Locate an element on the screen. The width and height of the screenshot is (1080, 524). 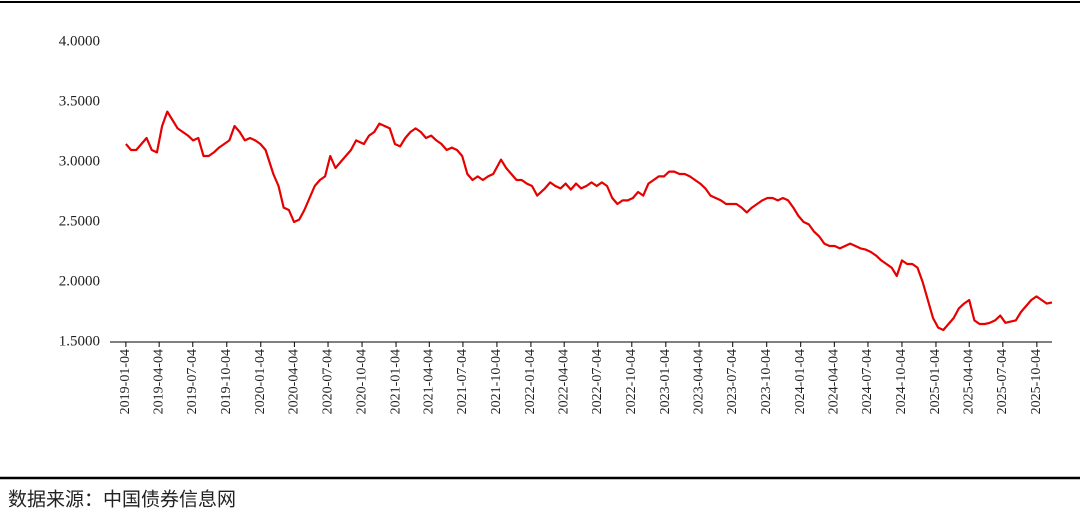
x-tick-label: 2025-04-04 is located at coordinates (968, 381).